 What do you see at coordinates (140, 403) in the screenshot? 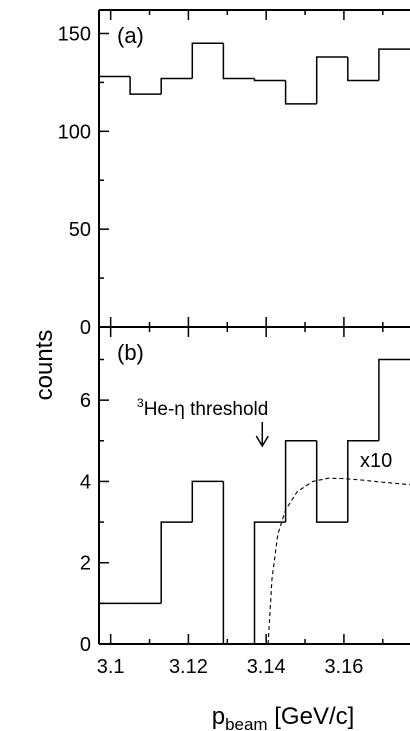
I see `threshold-label-superscript: 3` at bounding box center [140, 403].